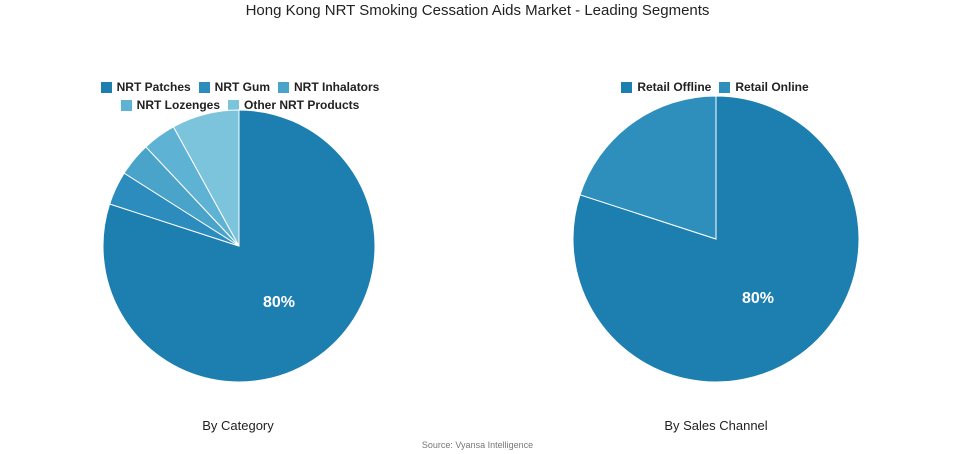  I want to click on legend-item-nrt-patches: NRT Patches, so click(145, 87).